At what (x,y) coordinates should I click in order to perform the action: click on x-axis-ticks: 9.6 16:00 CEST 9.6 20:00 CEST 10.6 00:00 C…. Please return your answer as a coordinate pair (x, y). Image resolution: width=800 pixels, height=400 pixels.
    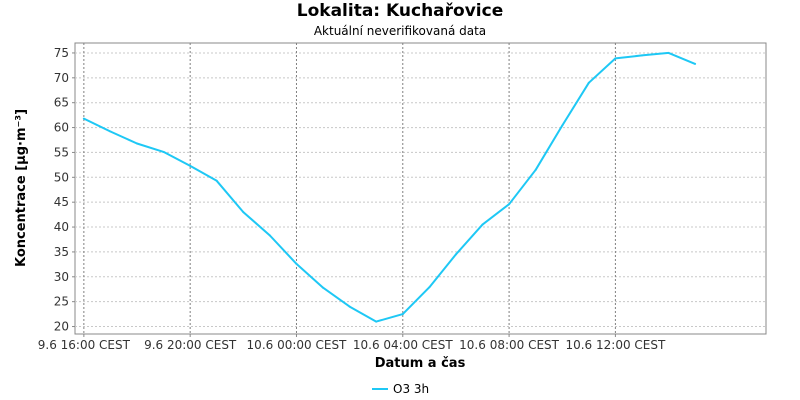
    Looking at the image, I should click on (352, 343).